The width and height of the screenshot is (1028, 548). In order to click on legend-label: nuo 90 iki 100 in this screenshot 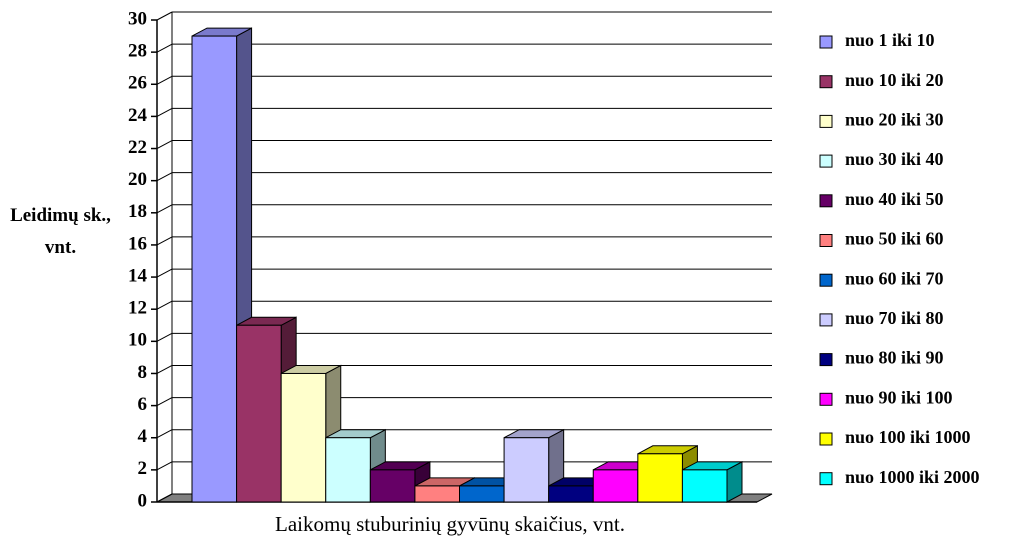, I will do `click(899, 397)`.